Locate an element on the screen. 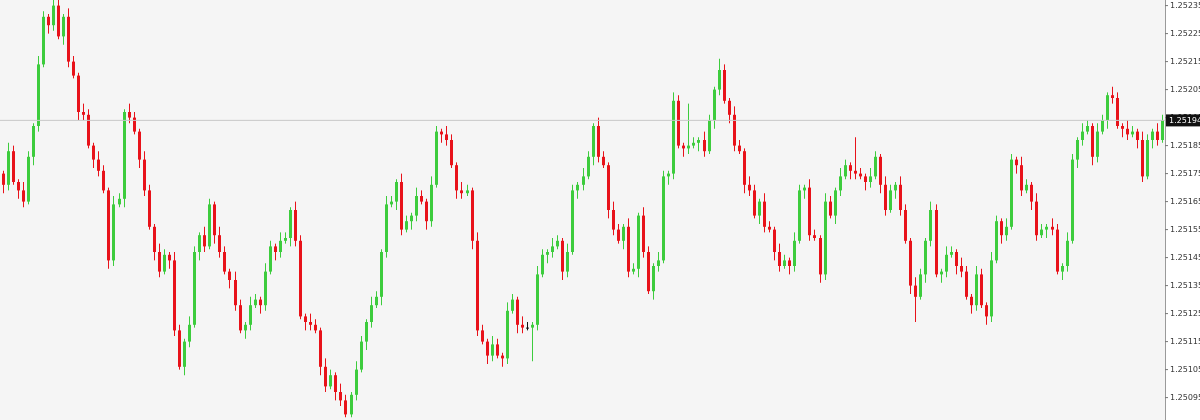 The height and width of the screenshot is (420, 1200). y-tick-label: 1.25165 is located at coordinates (1185, 201).